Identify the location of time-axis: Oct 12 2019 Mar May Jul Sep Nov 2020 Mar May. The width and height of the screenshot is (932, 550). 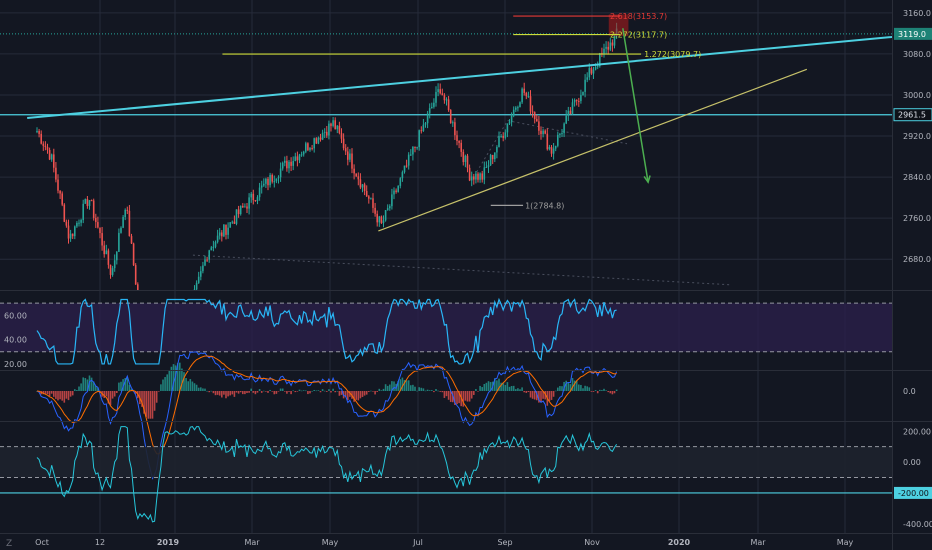
(444, 542).